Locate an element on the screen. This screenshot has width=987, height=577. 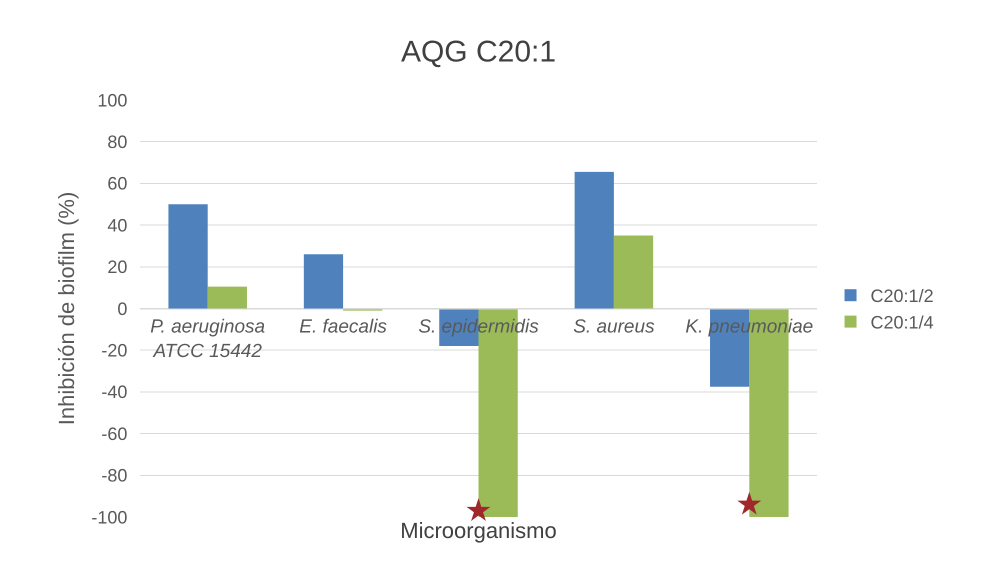
y-axis-title: Inhibición de biofilm (%) is located at coordinates (67, 309).